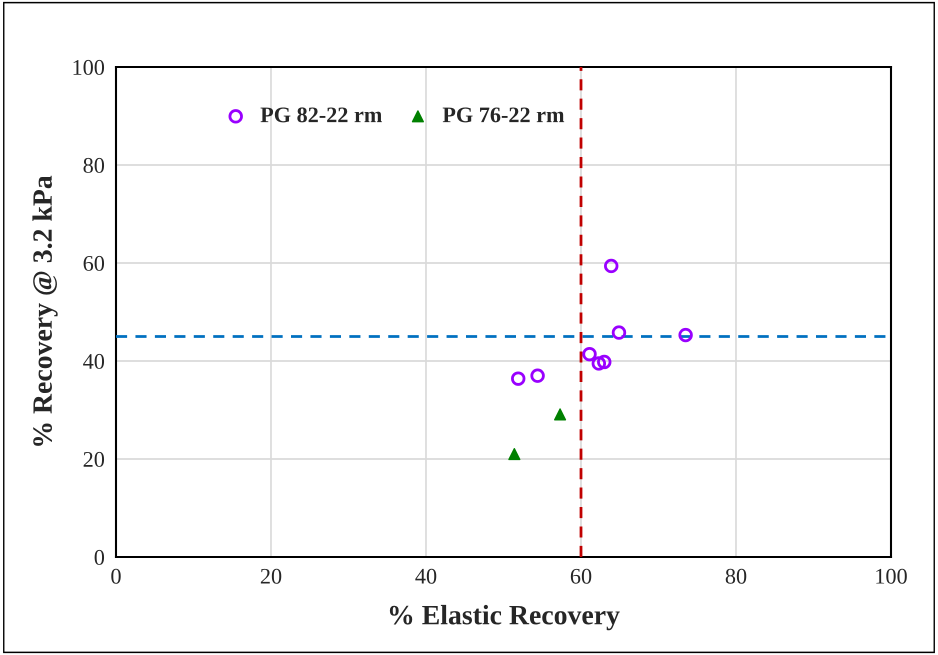  Describe the element at coordinates (45, 311) in the screenshot. I see `y-axis-title: % Recovery @ 3.2 kPa` at that location.